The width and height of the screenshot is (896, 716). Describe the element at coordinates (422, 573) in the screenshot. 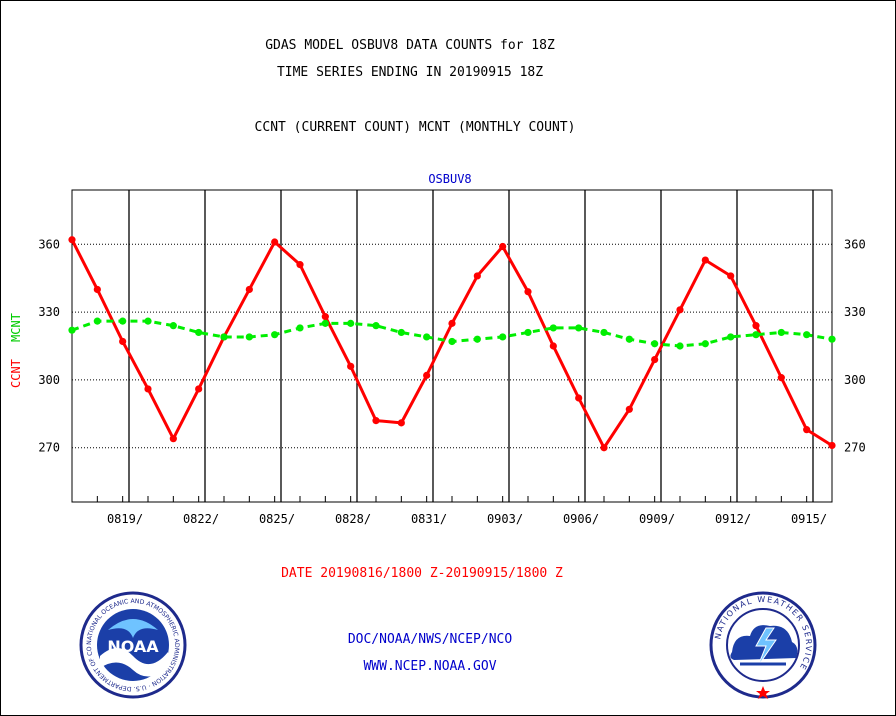

I see `date-range: DATE 20190816/1800 Z-20190915/1800 Z` at that location.